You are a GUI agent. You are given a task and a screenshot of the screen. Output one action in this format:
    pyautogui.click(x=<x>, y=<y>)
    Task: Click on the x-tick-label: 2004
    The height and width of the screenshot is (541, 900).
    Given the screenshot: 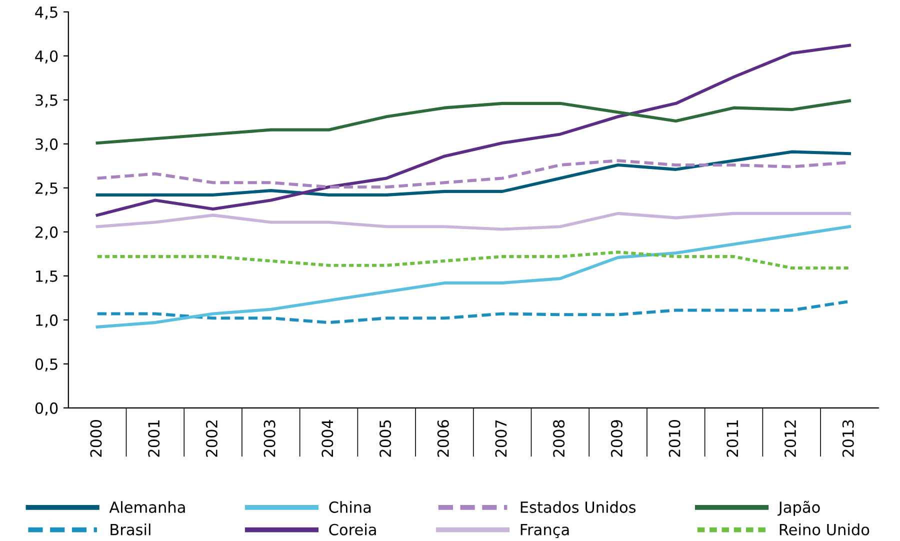 What is the action you would take?
    pyautogui.click(x=328, y=438)
    